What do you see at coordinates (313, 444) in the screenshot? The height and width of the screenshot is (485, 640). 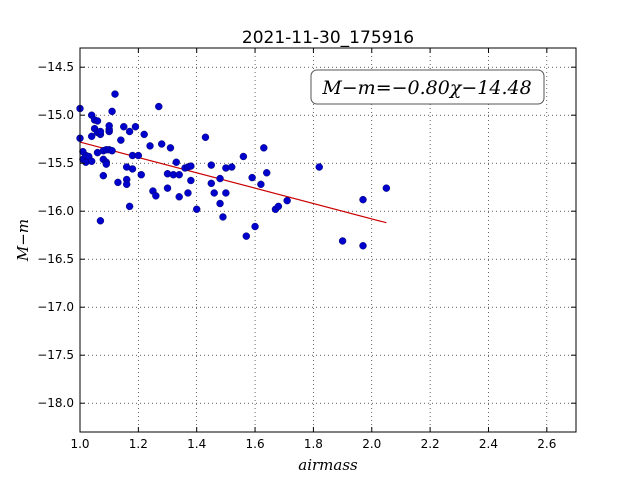 I see `x-tick-label: 1.8` at bounding box center [313, 444].